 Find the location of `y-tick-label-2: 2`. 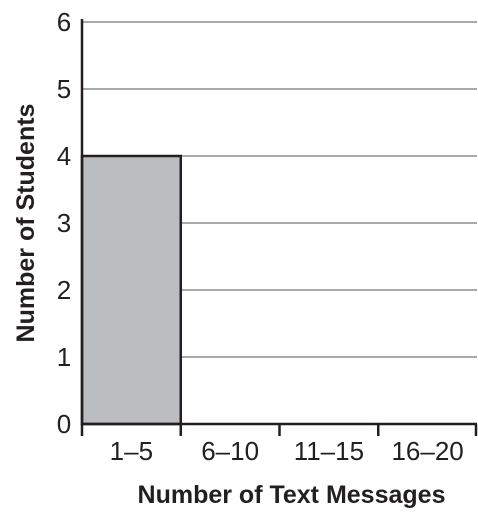

y-tick-label-2: 2 is located at coordinates (64, 290).